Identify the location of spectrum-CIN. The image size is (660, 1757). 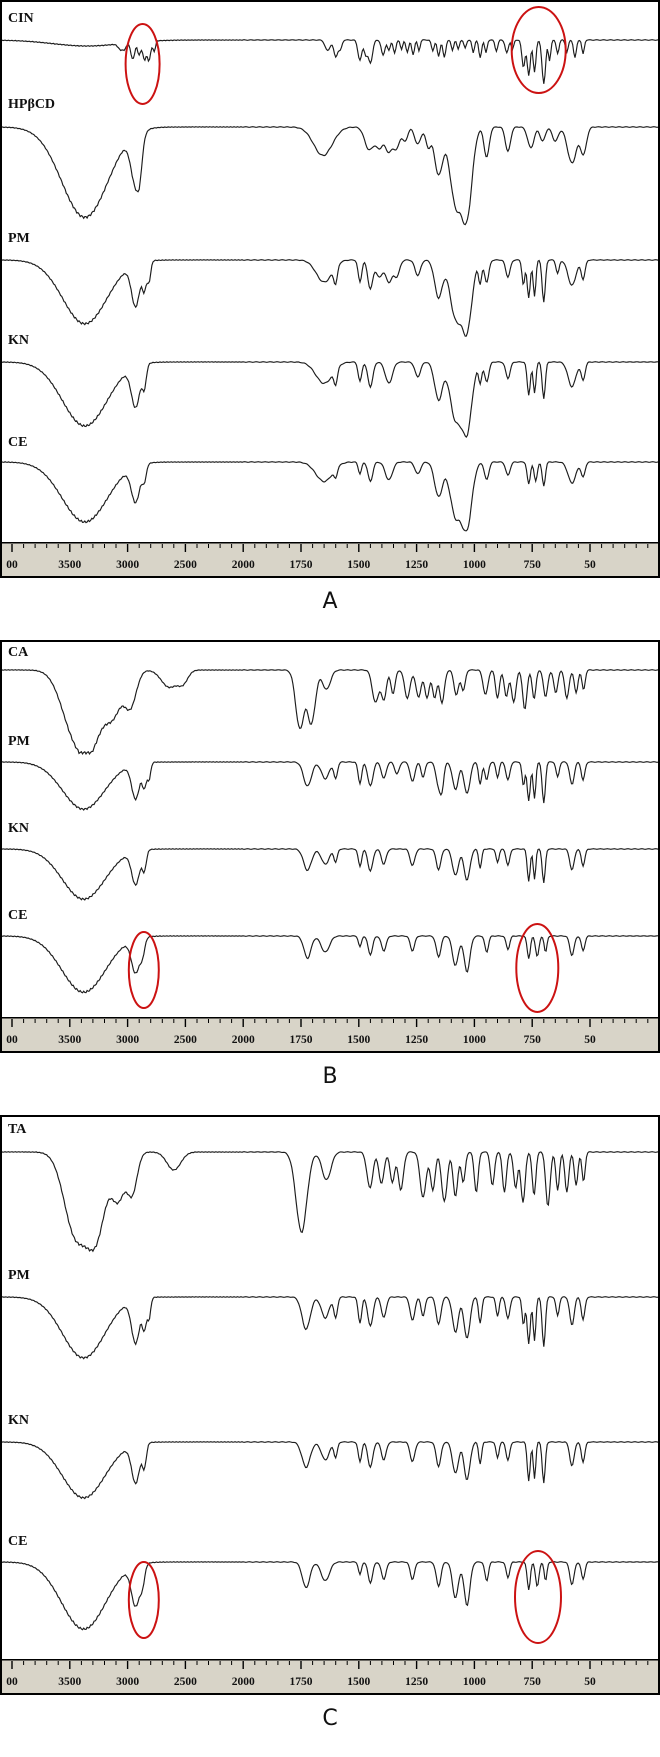
(330, 61).